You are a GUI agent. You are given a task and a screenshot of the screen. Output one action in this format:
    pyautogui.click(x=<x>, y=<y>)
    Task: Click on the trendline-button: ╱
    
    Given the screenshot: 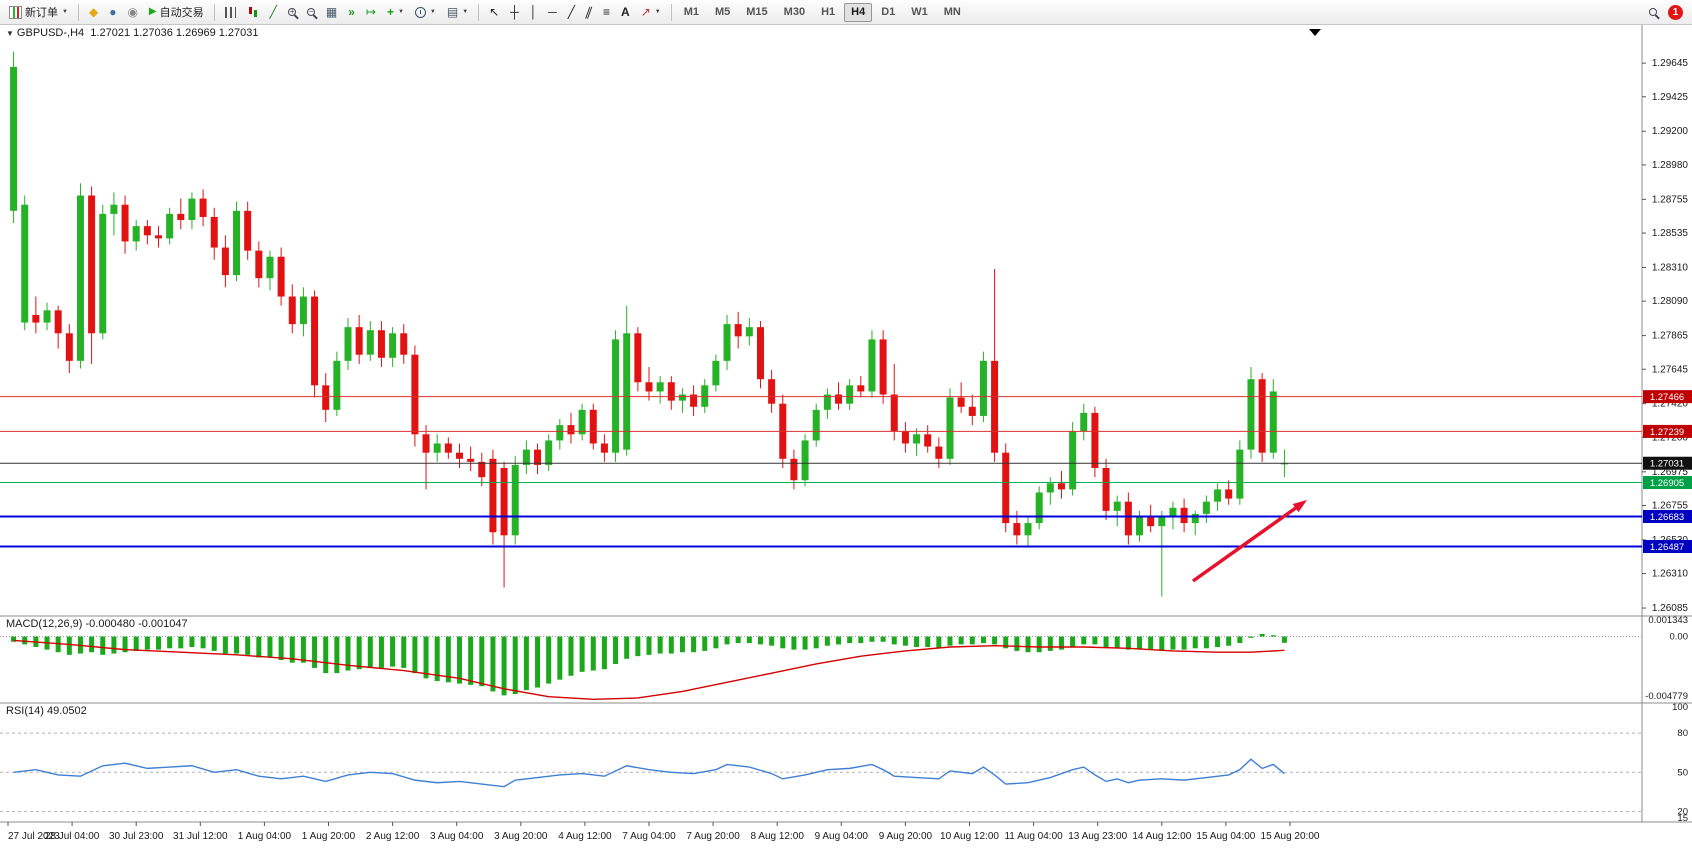 What is the action you would take?
    pyautogui.click(x=571, y=12)
    